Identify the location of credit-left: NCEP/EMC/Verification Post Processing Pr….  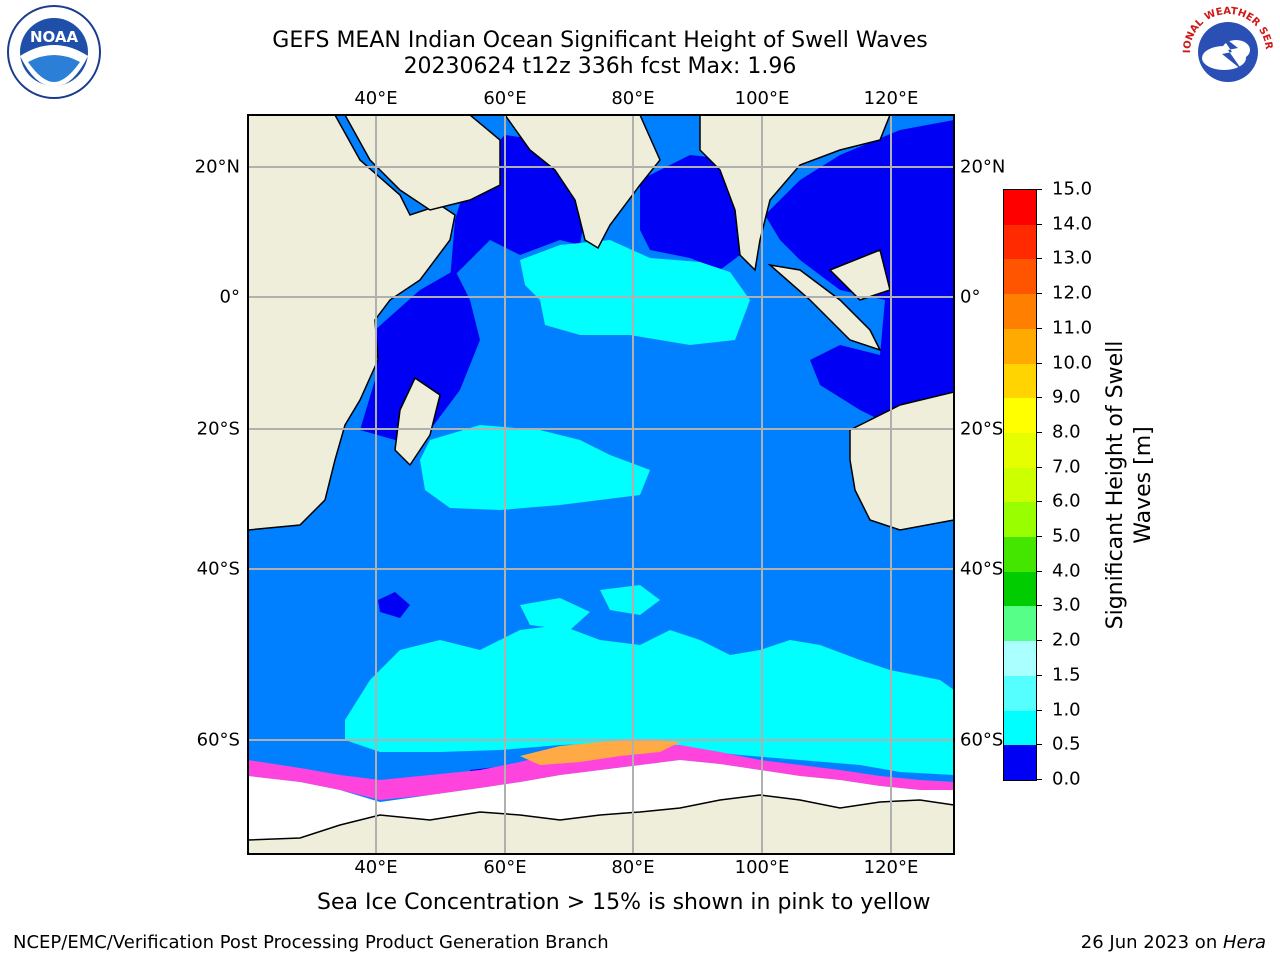
(311, 942).